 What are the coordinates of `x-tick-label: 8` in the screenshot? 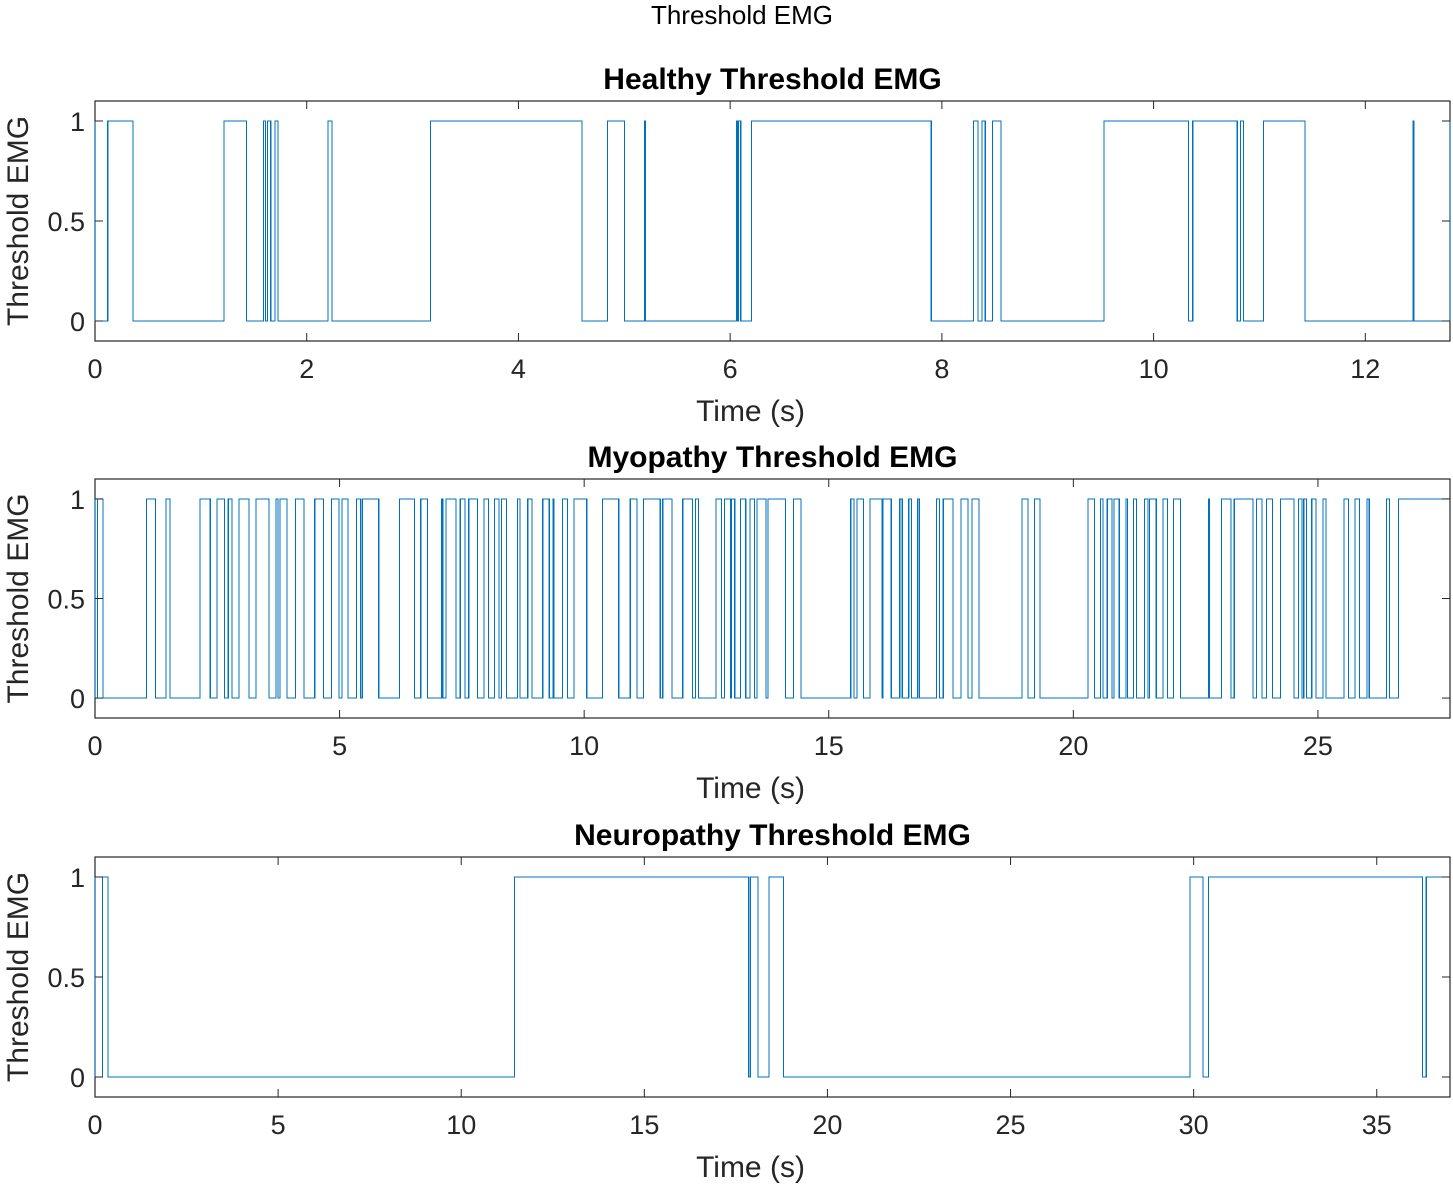 It's located at (941, 369).